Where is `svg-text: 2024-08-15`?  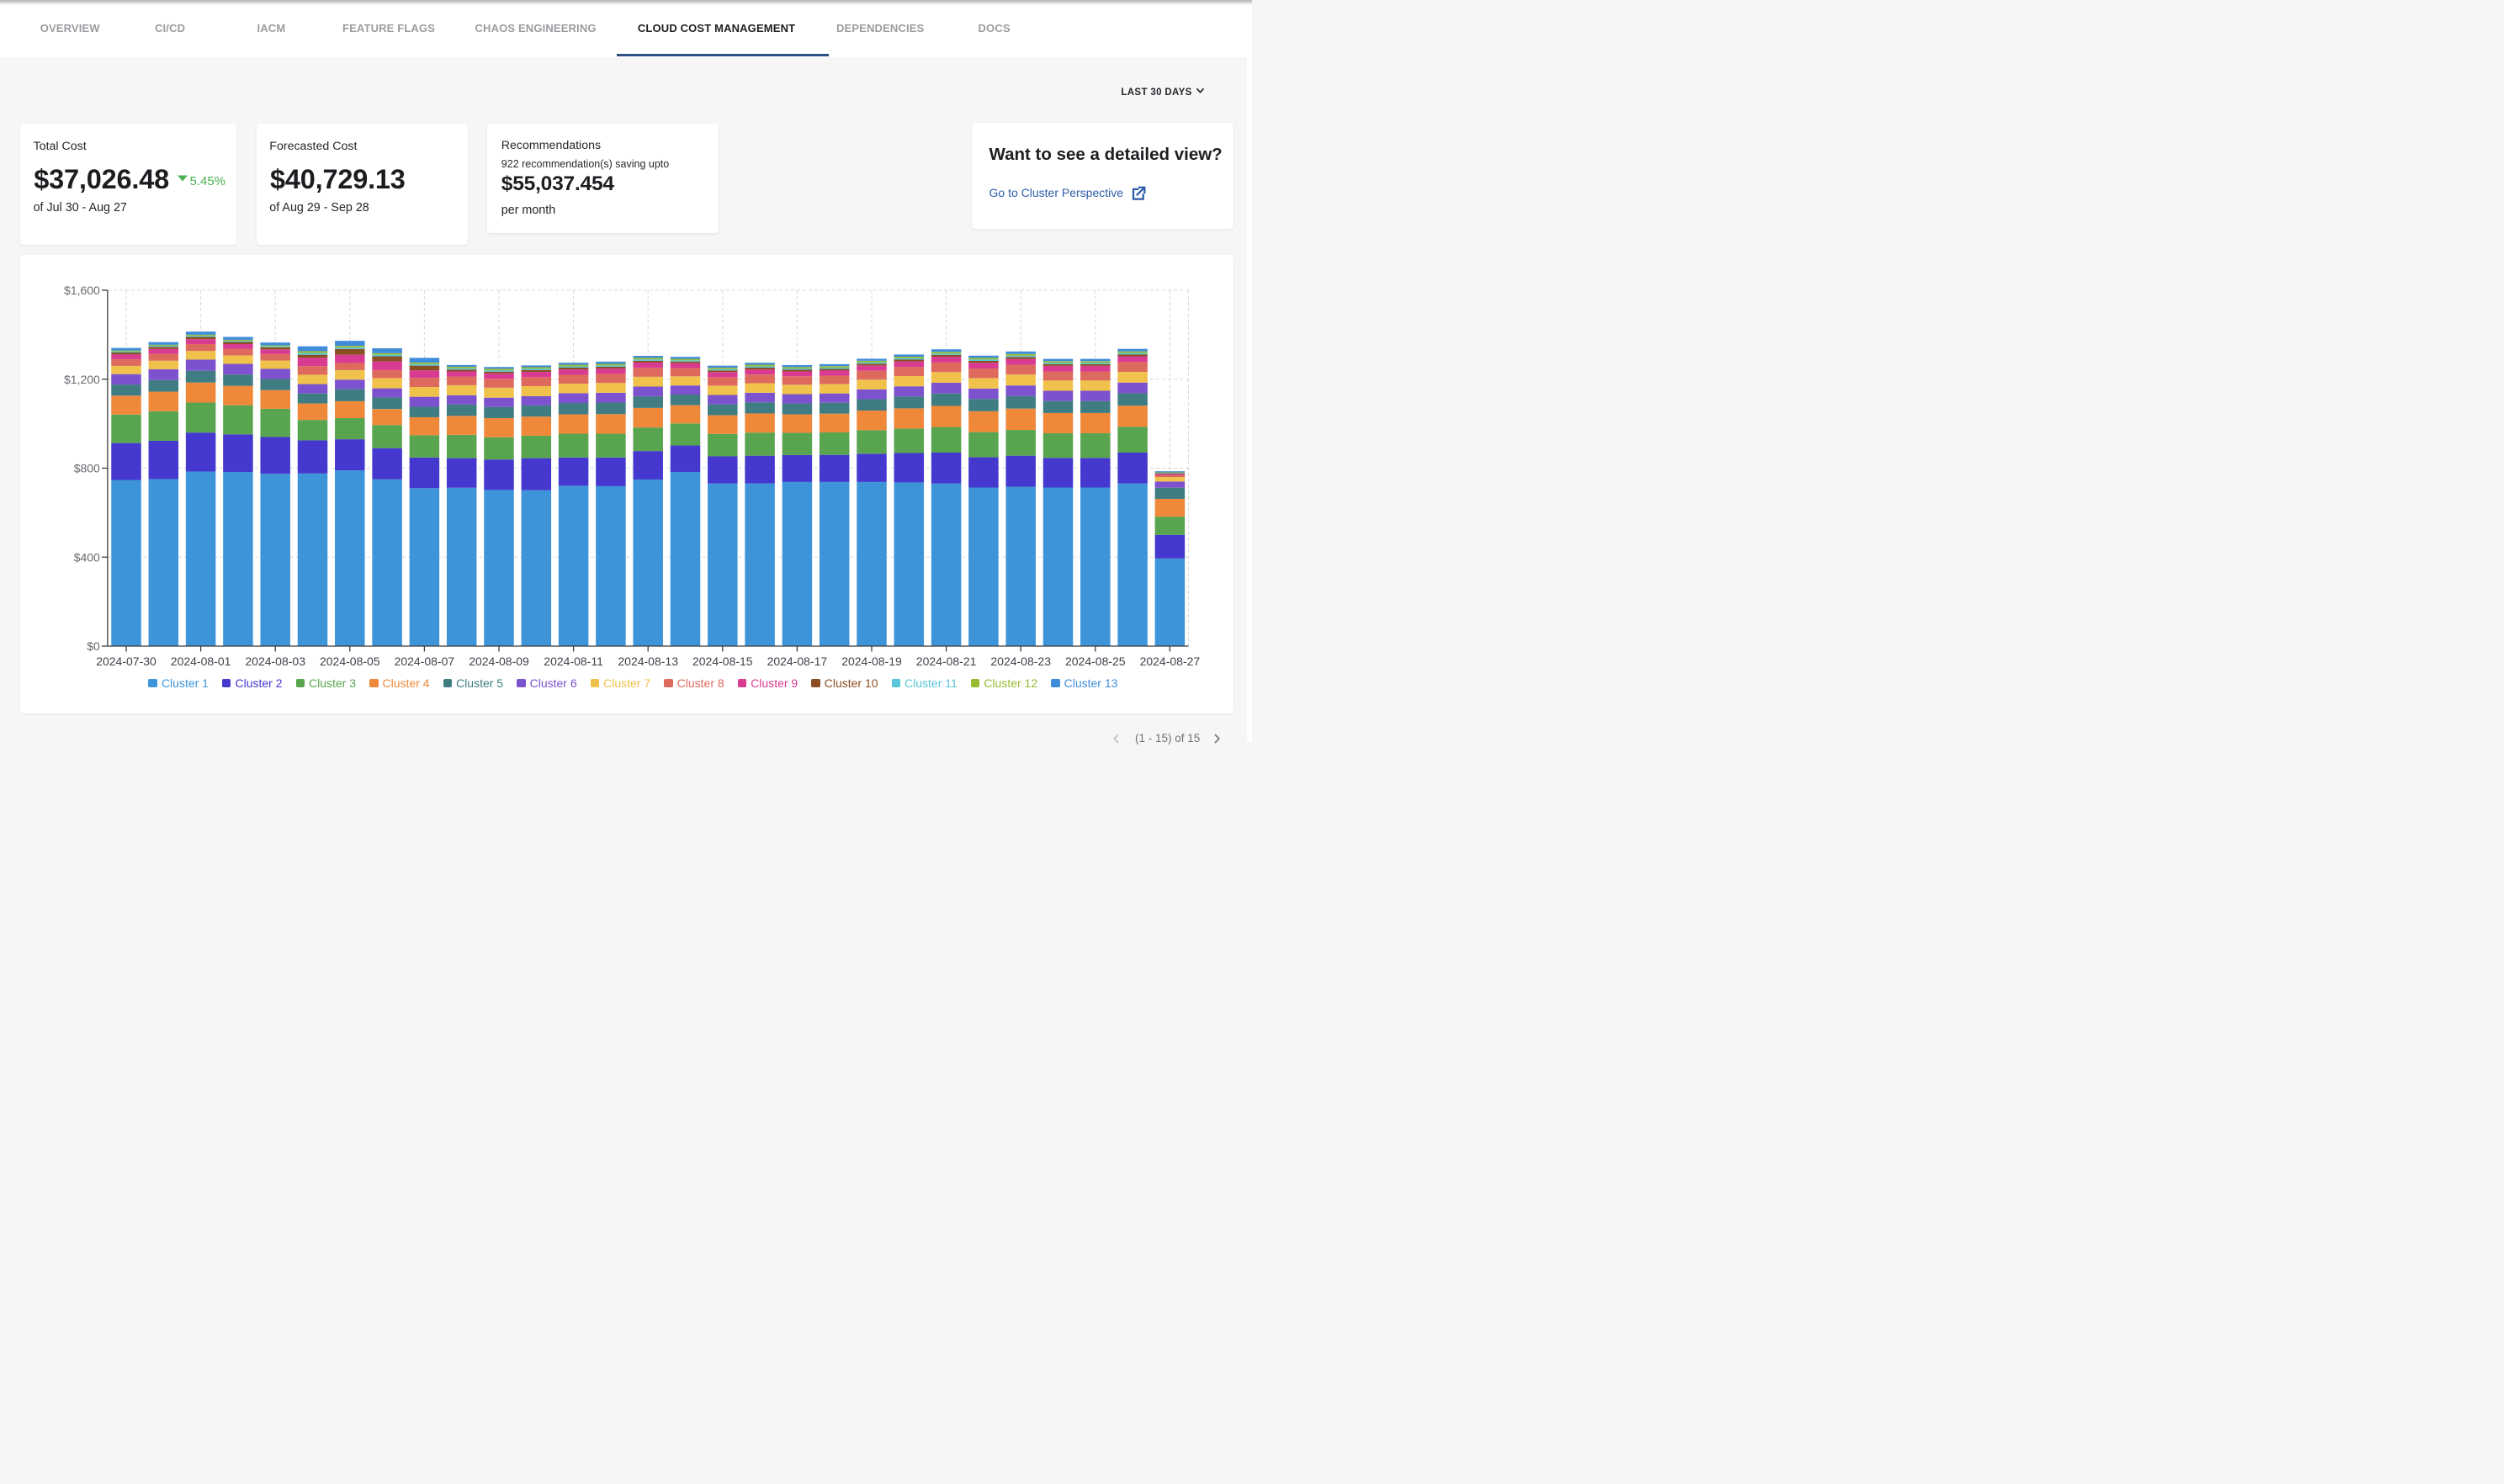
svg-text: 2024-08-15 is located at coordinates (722, 661).